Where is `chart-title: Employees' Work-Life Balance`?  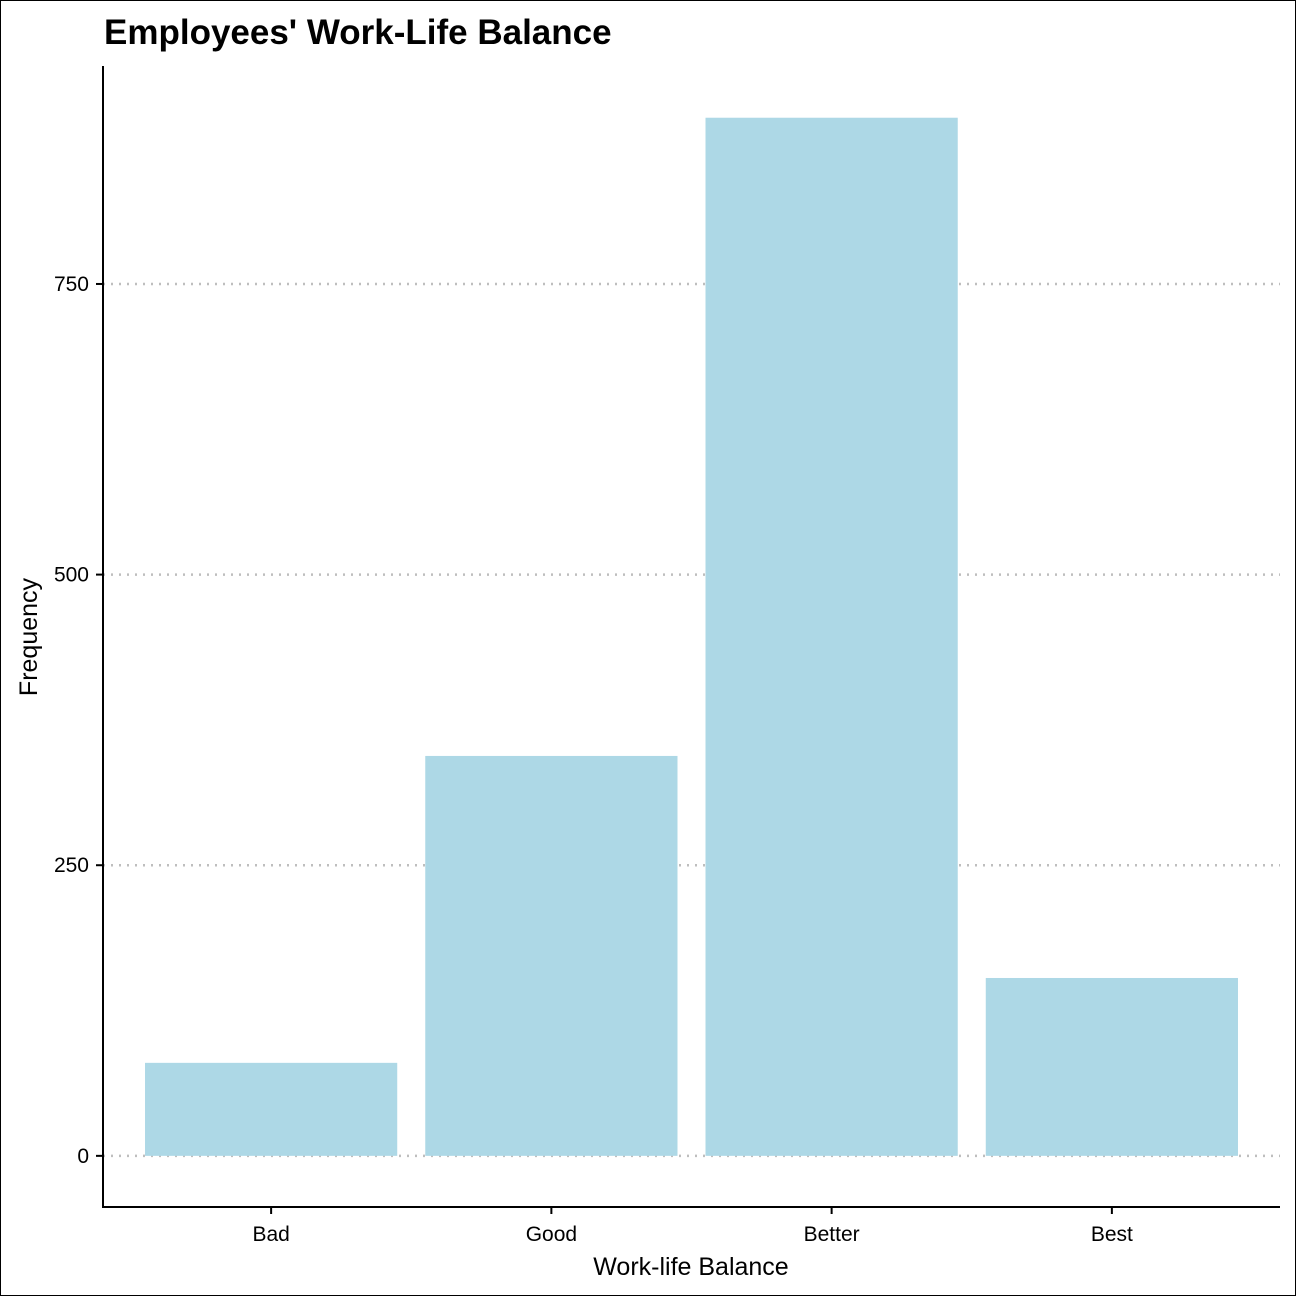
chart-title: Employees' Work-Life Balance is located at coordinates (358, 32).